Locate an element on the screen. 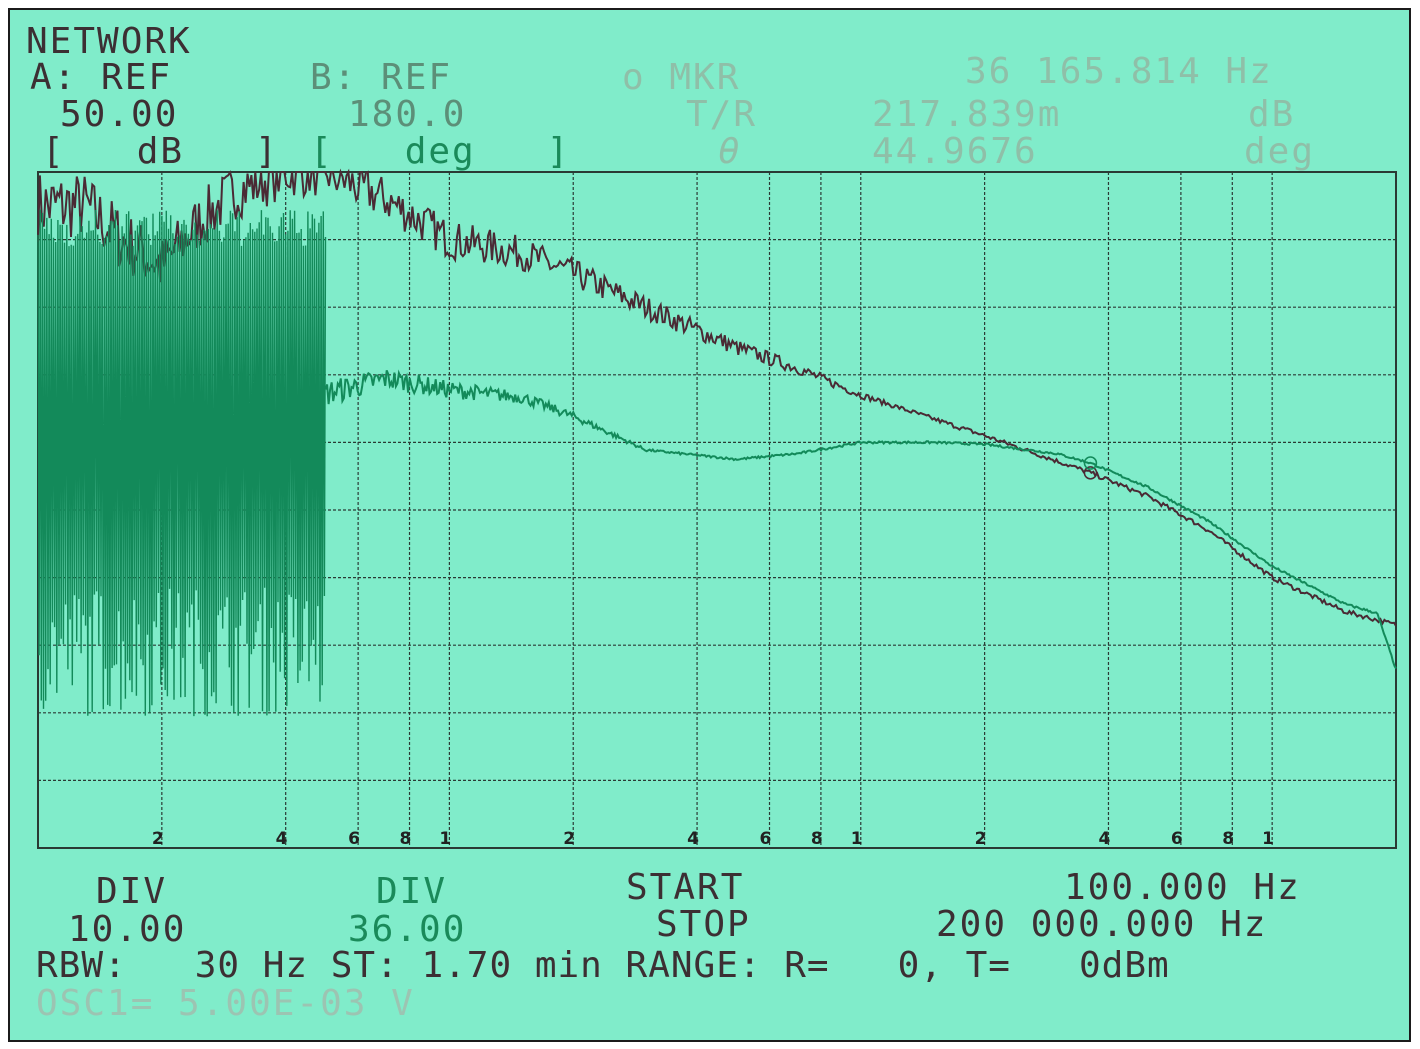 The width and height of the screenshot is (1420, 1049). b-ref-value: 180.0 is located at coordinates (407, 114).